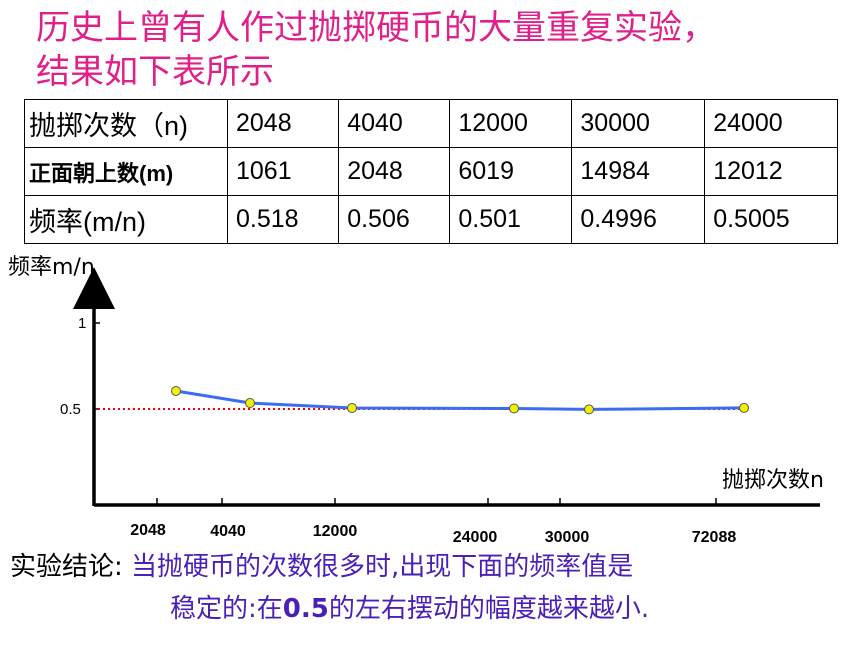 This screenshot has height=645, width=860. I want to click on table-row-tosses: 抛掷次数（n) 2048 4040 12000 30000 24000, so click(431, 123).